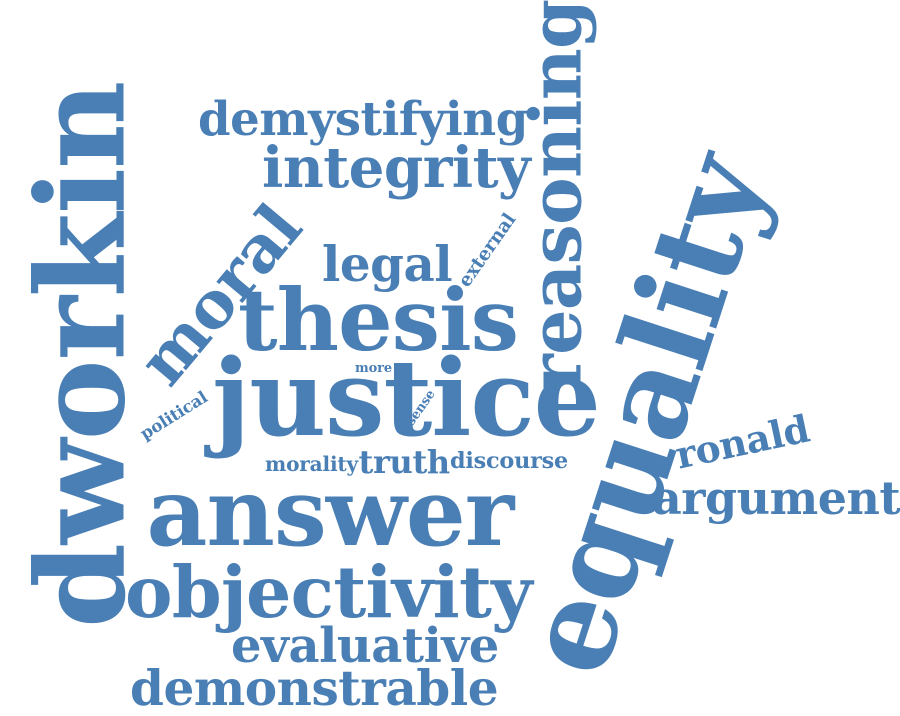 The height and width of the screenshot is (716, 900). Describe the element at coordinates (311, 464) in the screenshot. I see `word-morality: morality` at that location.